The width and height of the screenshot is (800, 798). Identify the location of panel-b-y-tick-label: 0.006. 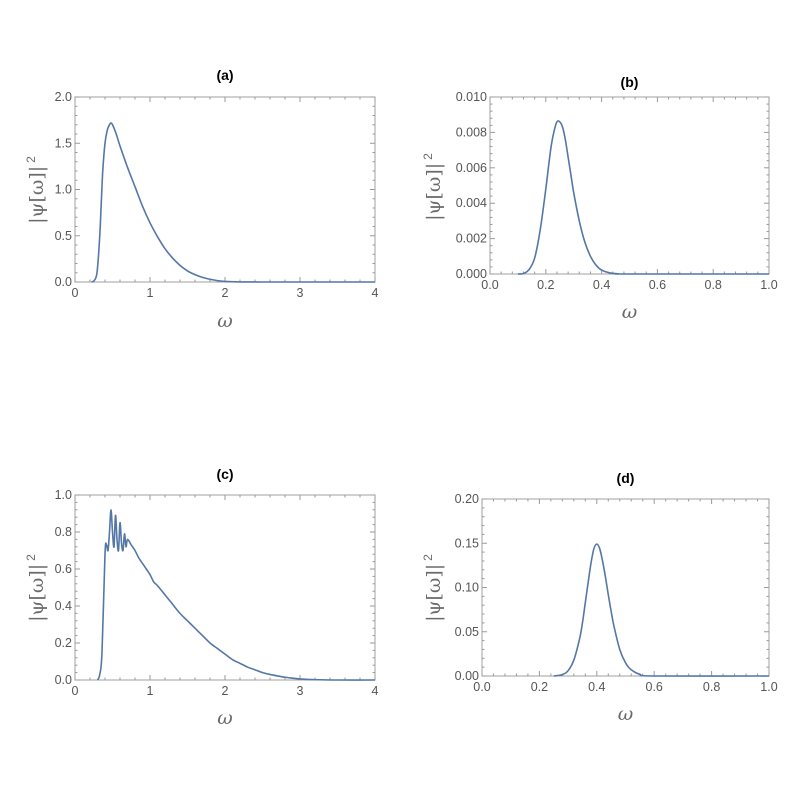
(471, 168).